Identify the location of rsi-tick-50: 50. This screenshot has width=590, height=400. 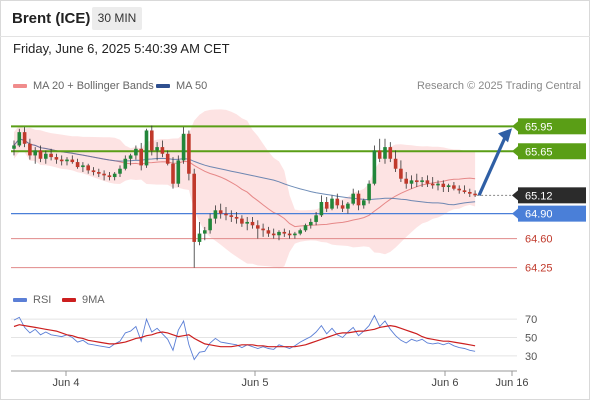
(531, 339).